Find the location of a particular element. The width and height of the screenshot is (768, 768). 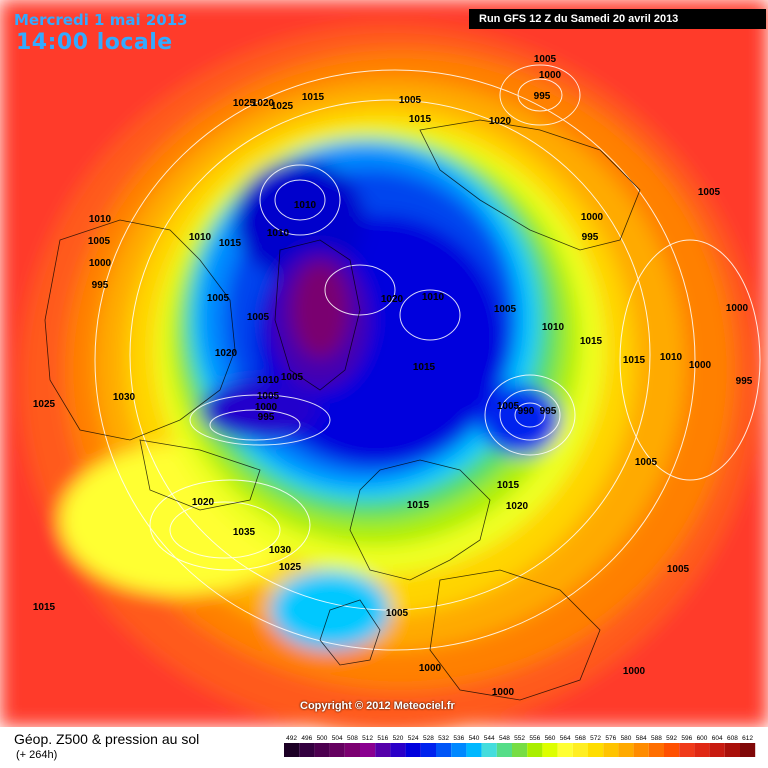

scale-tick-label: 536 is located at coordinates (458, 738).